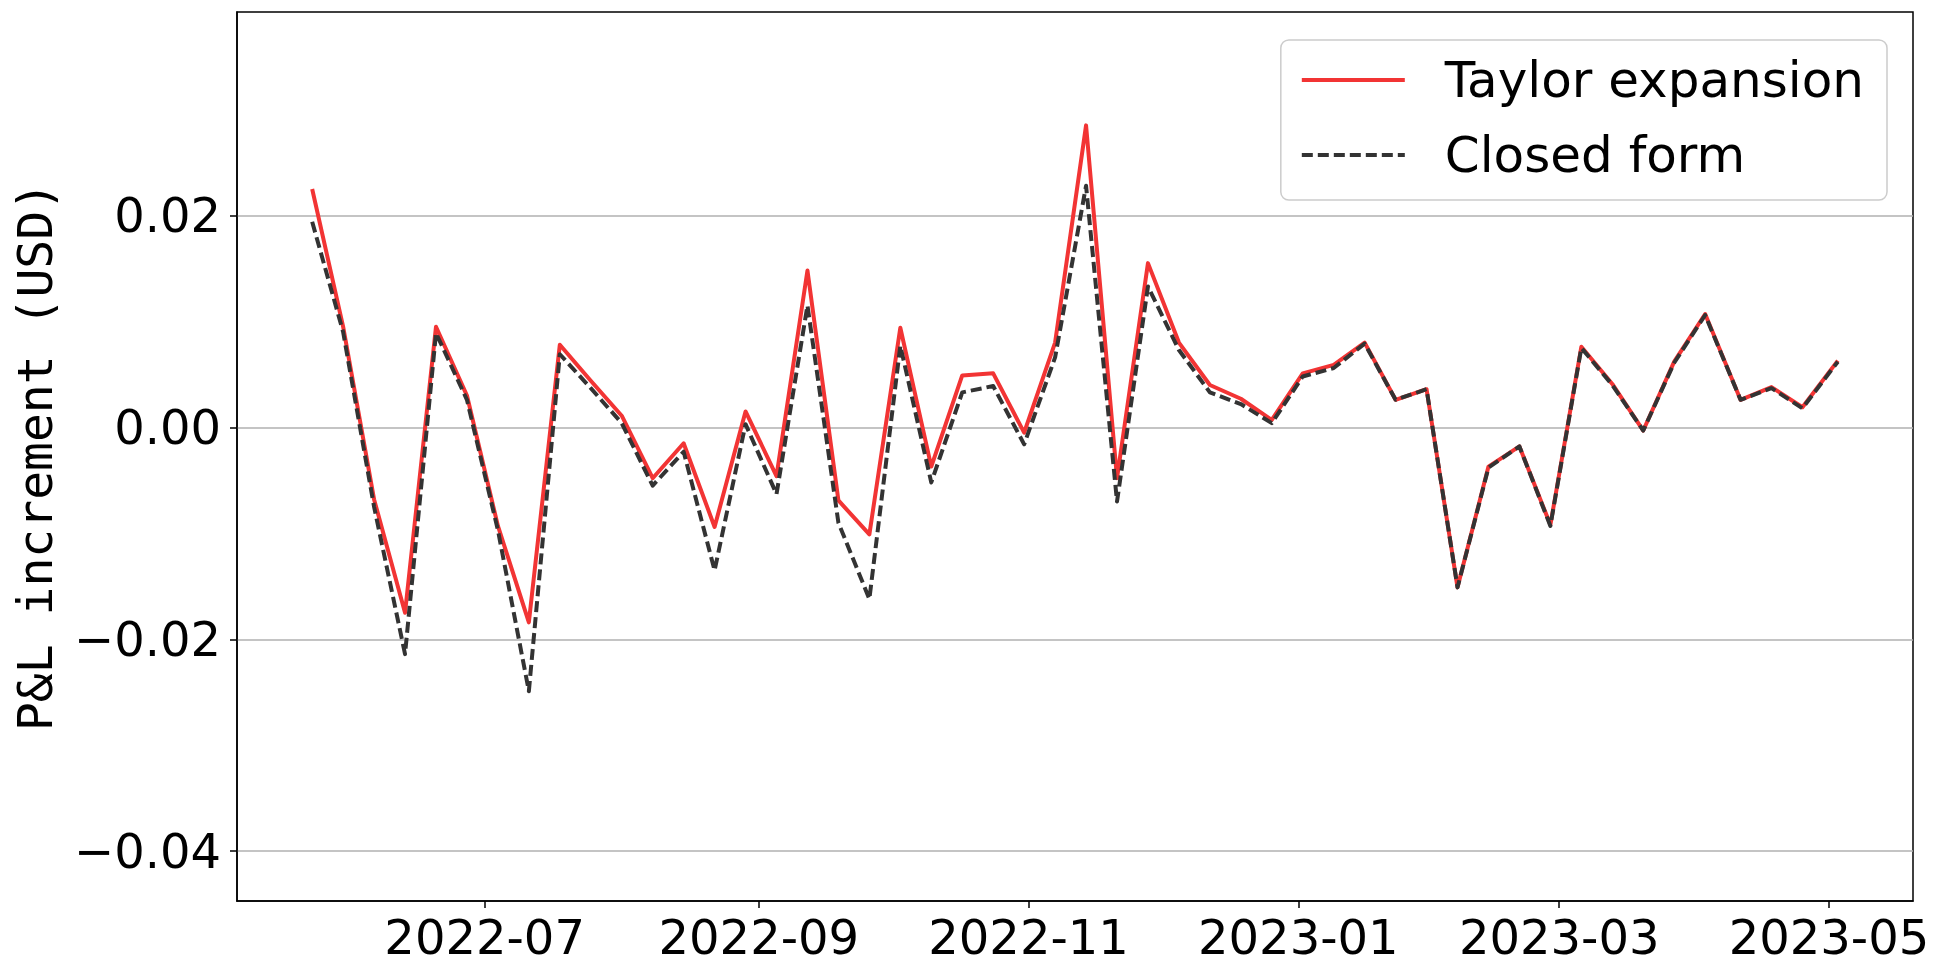 This screenshot has width=1945, height=977. I want to click on y-tick-label: −0.02, so click(147, 639).